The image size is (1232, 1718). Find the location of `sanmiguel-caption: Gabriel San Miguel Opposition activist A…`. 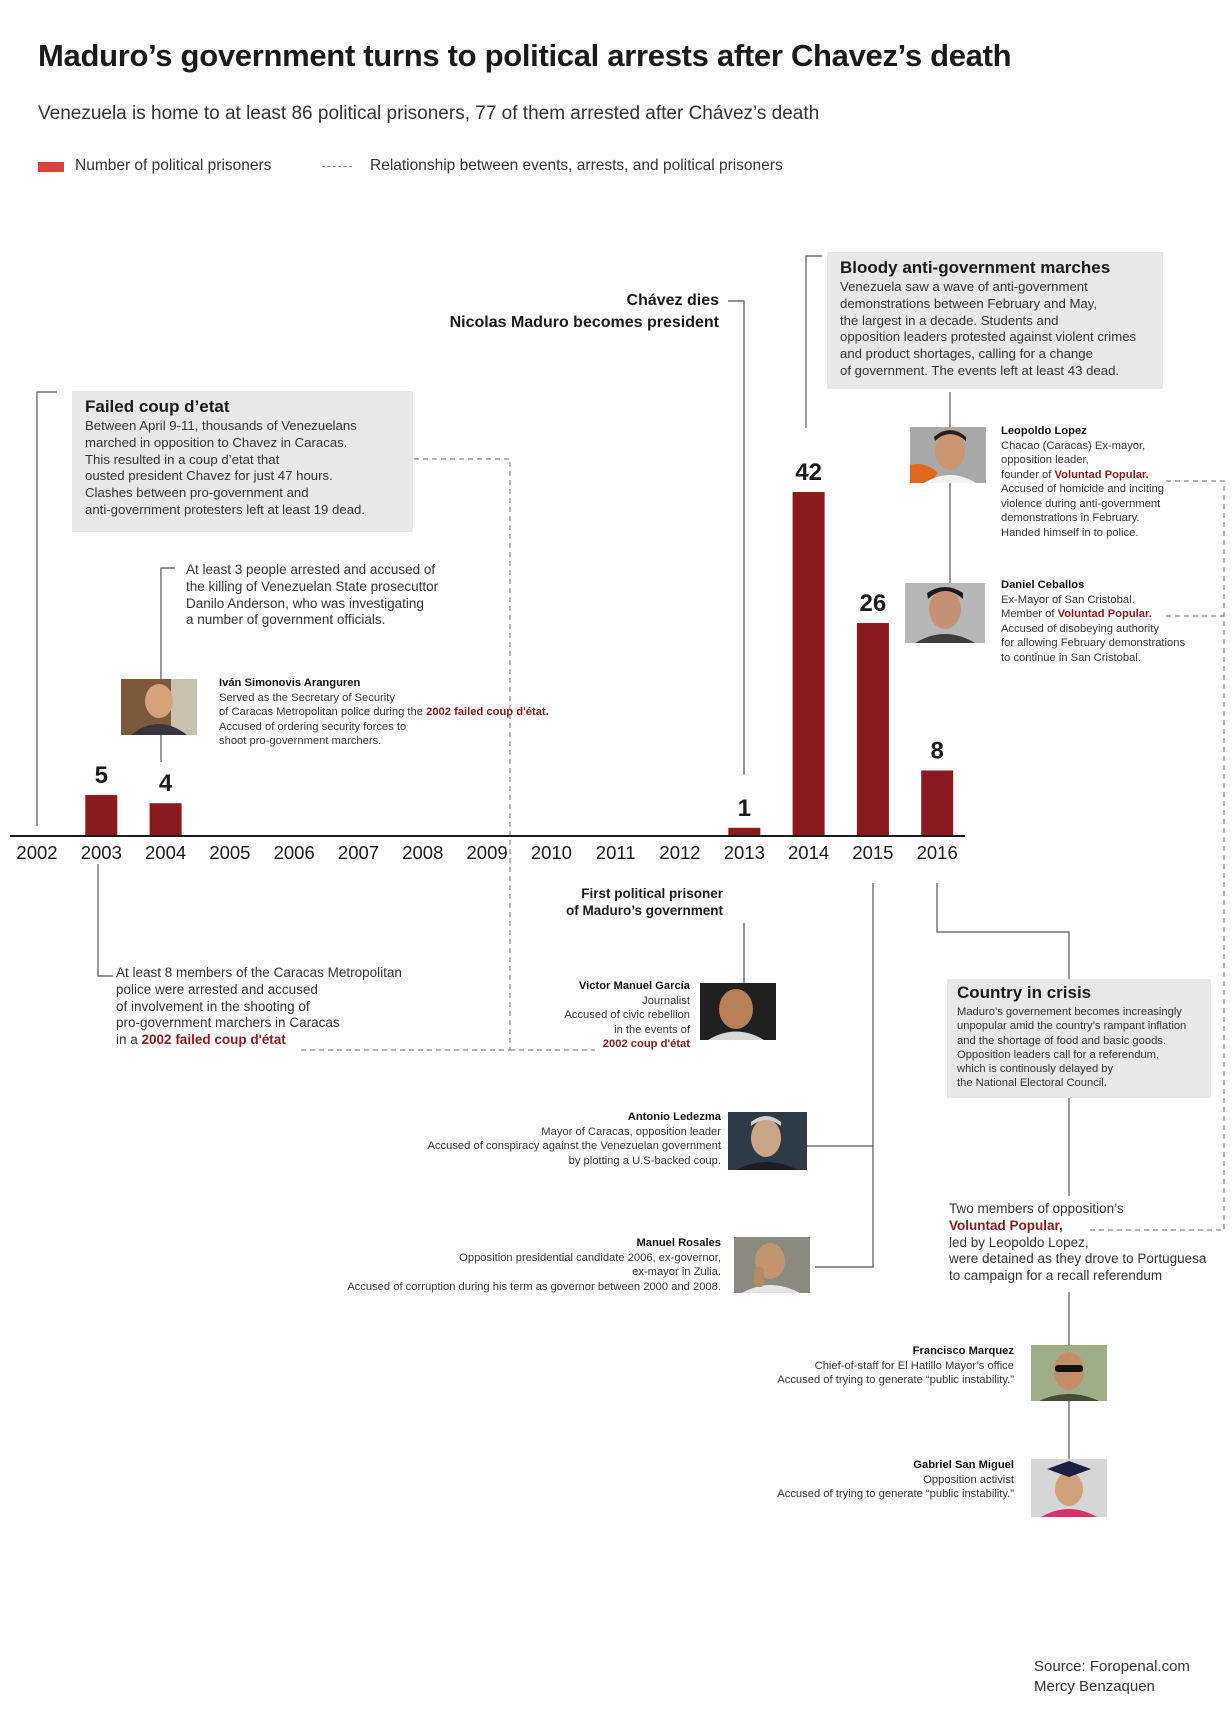

sanmiguel-caption: Gabriel San Miguel Opposition activist A… is located at coordinates (895, 1480).